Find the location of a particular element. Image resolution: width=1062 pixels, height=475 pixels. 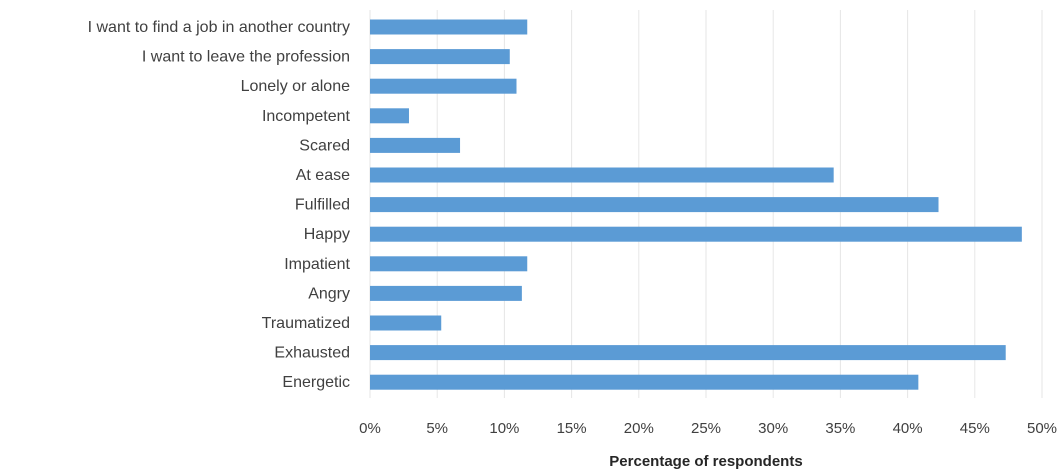

x-tick-label: 5% is located at coordinates (437, 428).